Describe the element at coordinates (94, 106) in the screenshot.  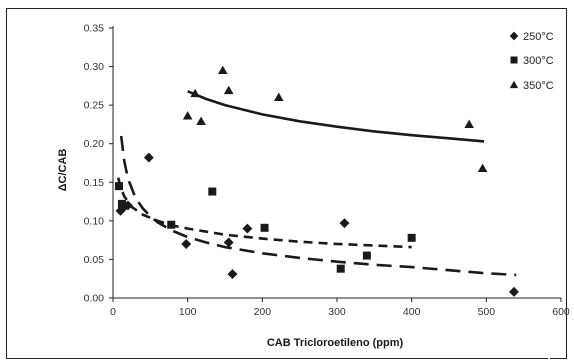
I see `y-tick-label: 0.25` at that location.